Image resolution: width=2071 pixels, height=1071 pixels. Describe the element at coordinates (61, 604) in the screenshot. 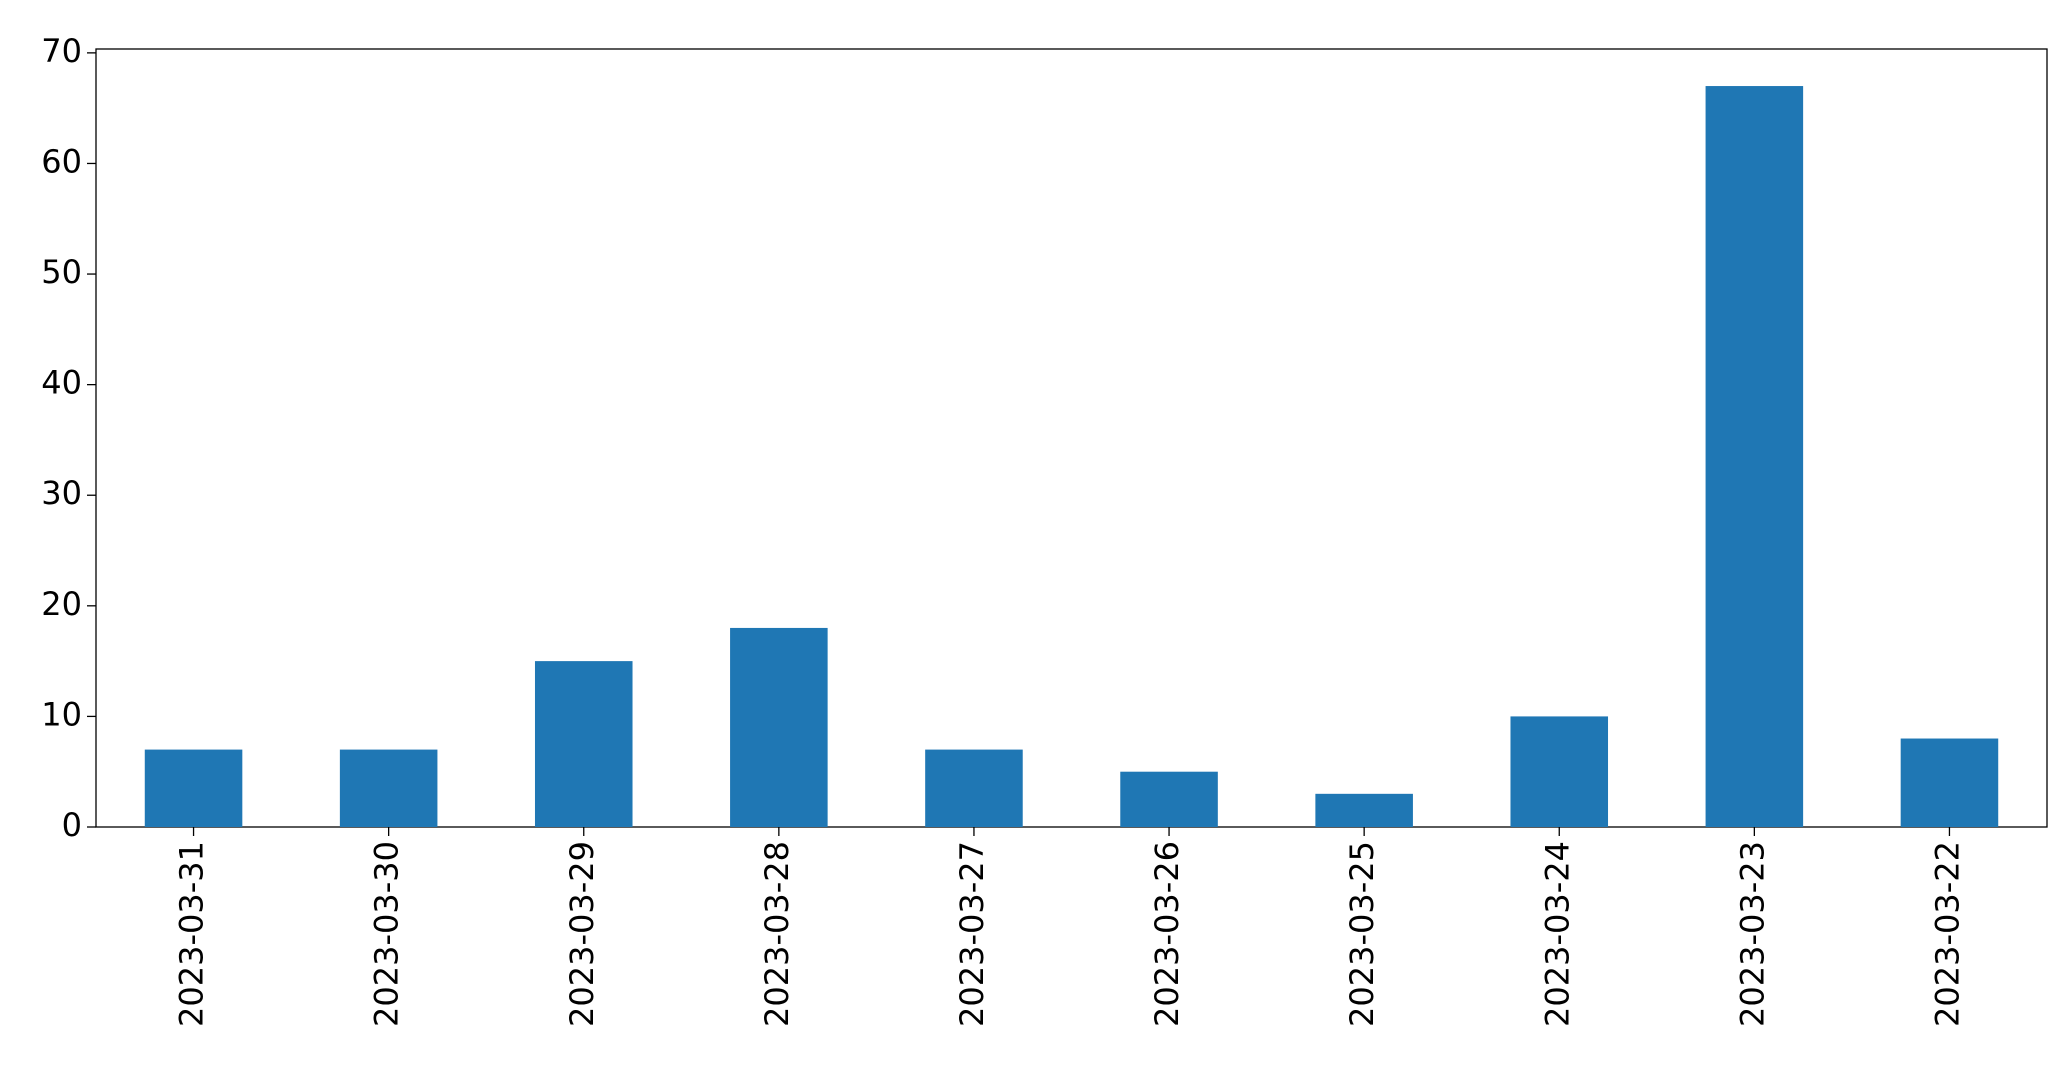

I see `y-tick-label: 20` at that location.